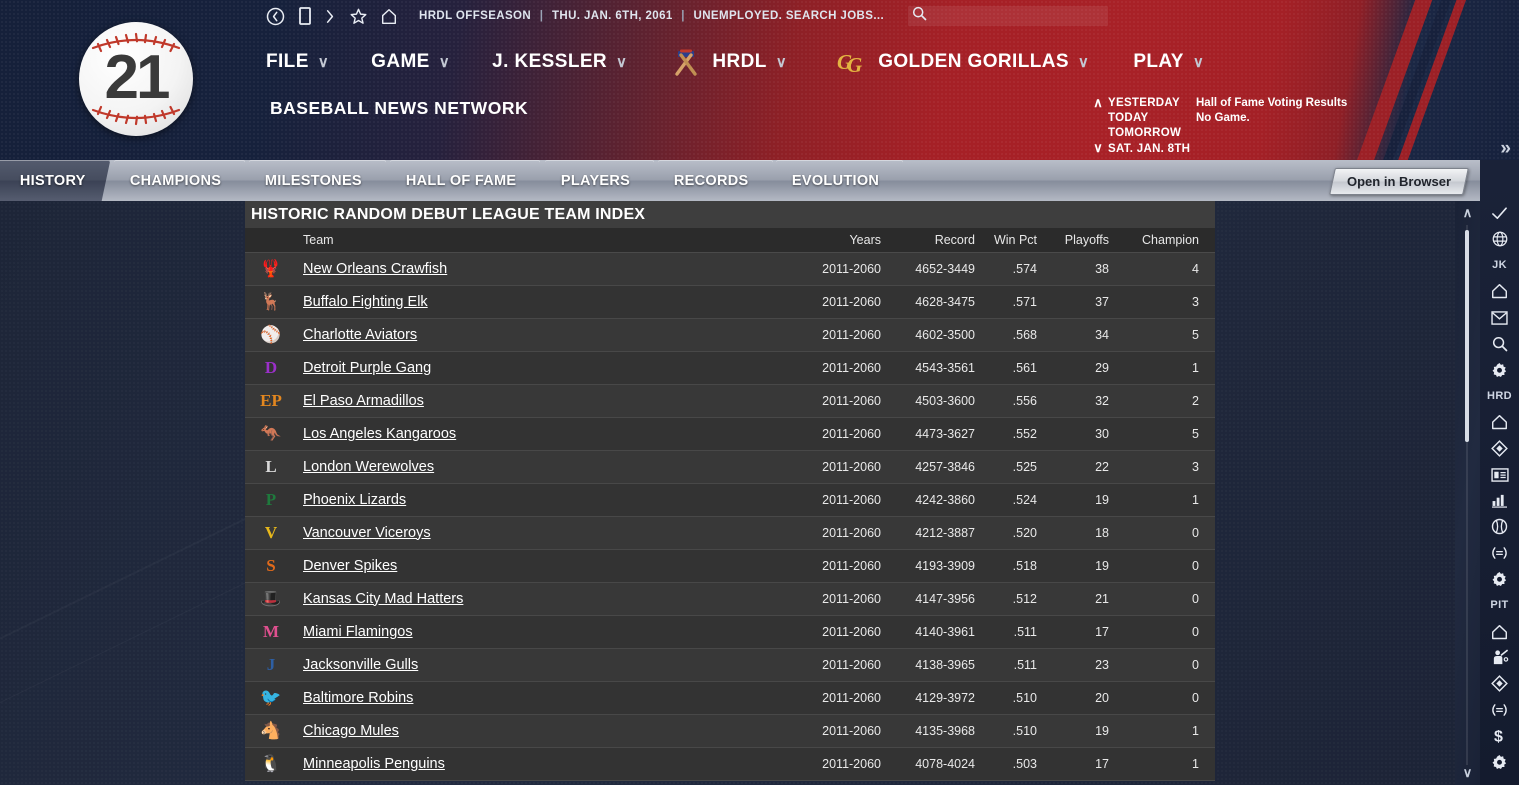  Describe the element at coordinates (1168, 62) in the screenshot. I see `menu-play: PLAY ∨` at that location.